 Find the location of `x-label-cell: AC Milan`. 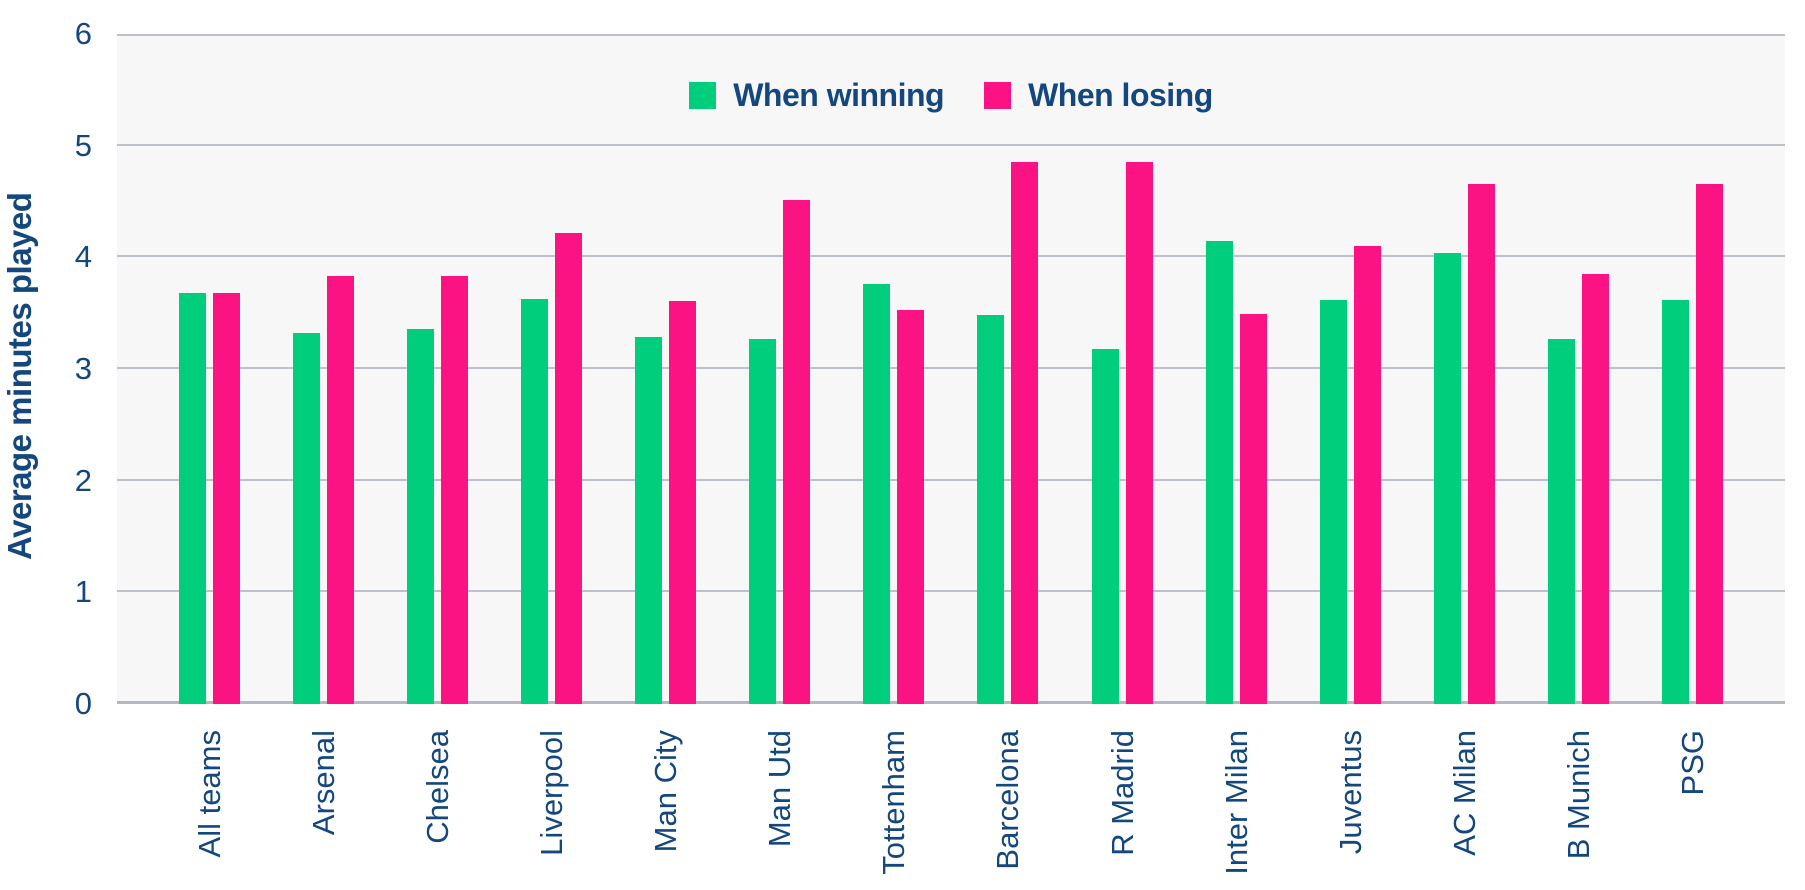

x-label-cell: AC Milan is located at coordinates (1464, 793).